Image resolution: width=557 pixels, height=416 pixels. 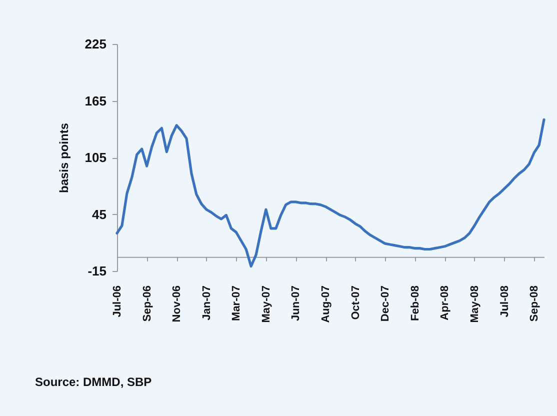 What do you see at coordinates (206, 303) in the screenshot?
I see `x-tick-label: Jan-07` at bounding box center [206, 303].